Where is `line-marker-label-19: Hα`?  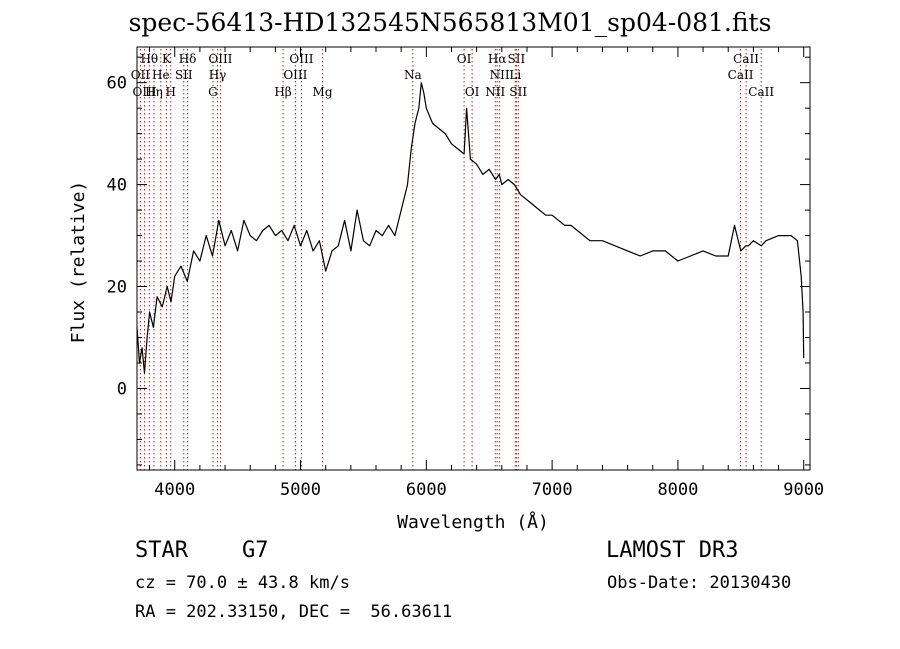 line-marker-label-19: Hα is located at coordinates (497, 59).